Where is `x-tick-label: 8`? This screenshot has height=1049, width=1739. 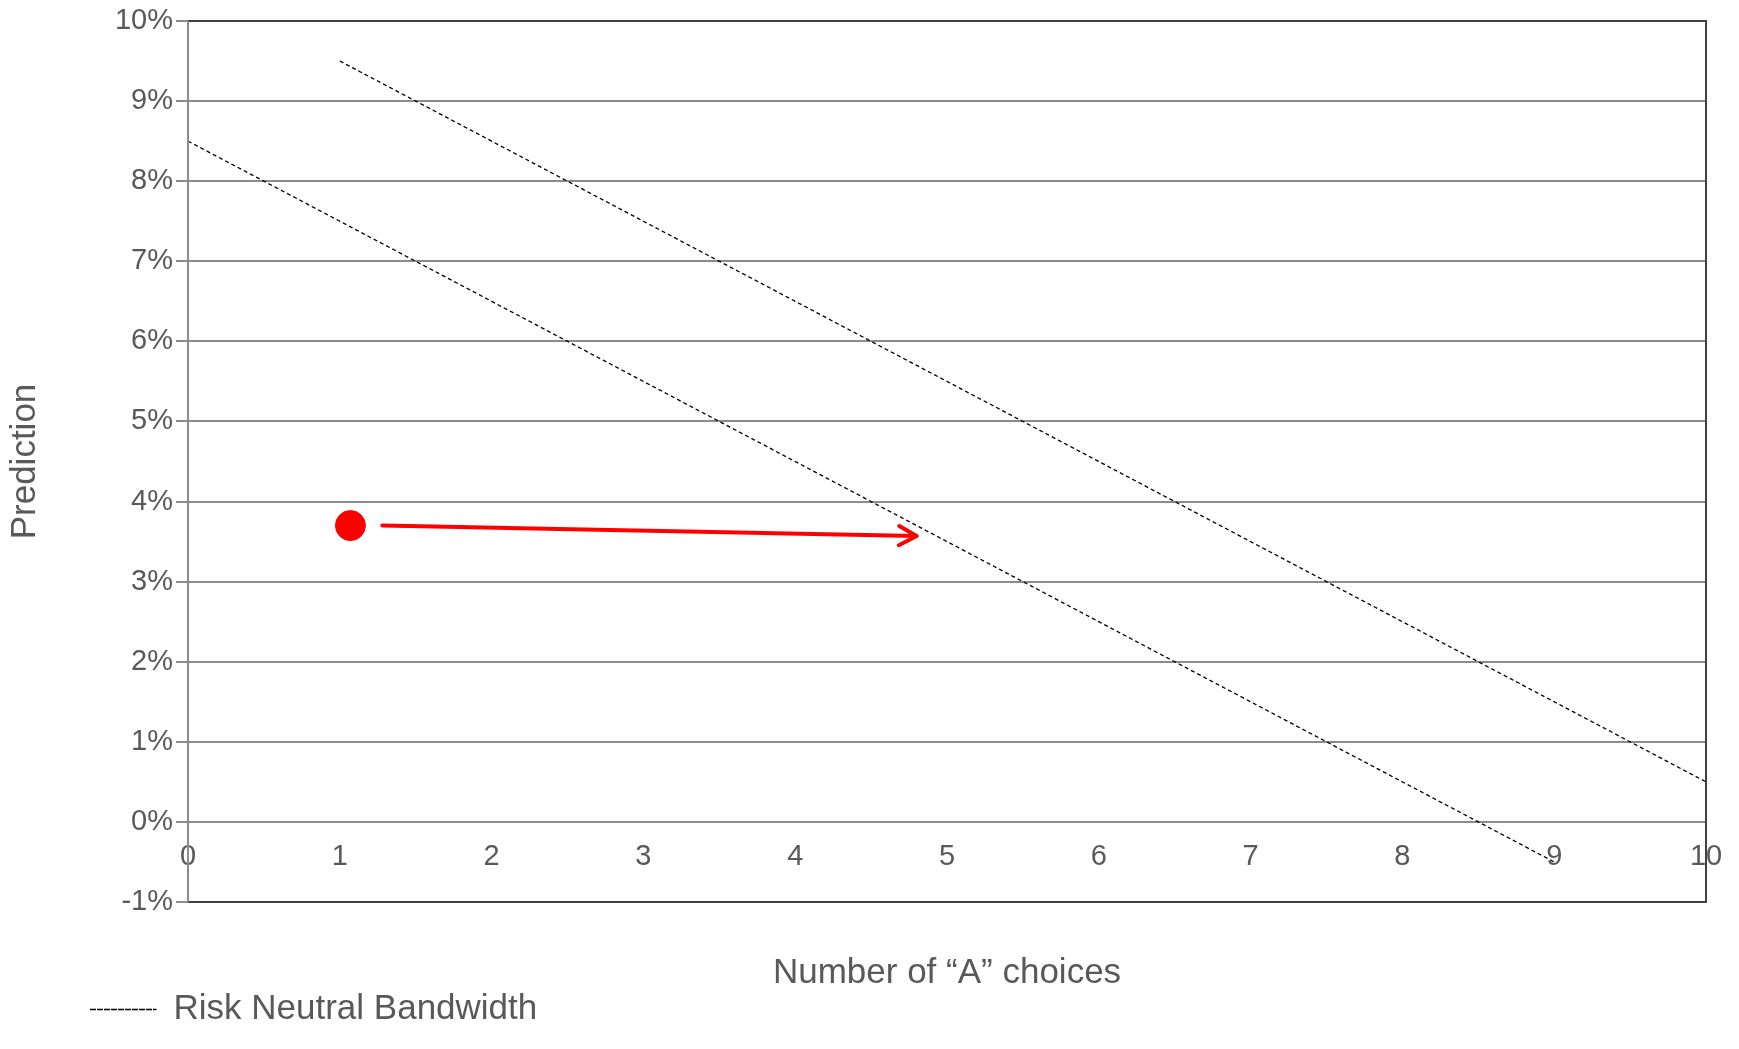 x-tick-label: 8 is located at coordinates (1402, 855).